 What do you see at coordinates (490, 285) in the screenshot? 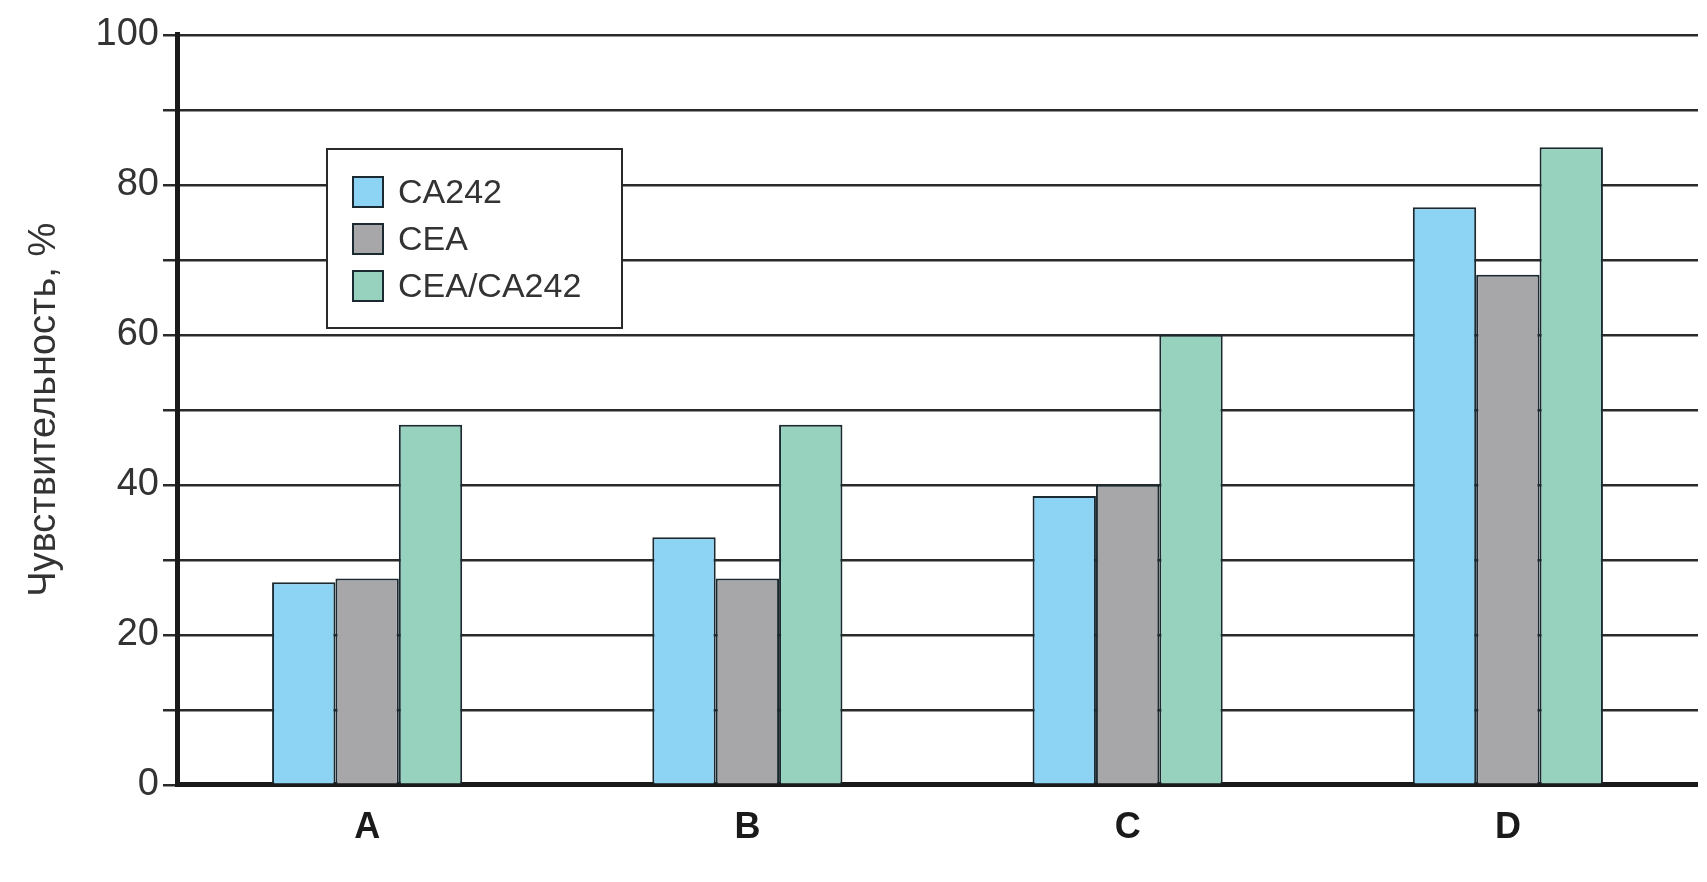
I see `legend-label: CEA/CA242` at bounding box center [490, 285].